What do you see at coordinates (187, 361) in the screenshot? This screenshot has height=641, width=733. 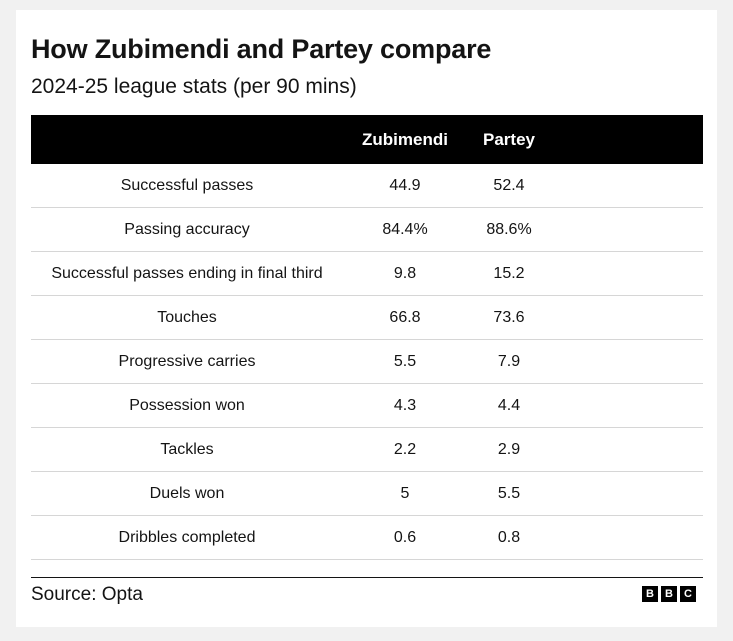 I see `metric-label: Progressive carries` at bounding box center [187, 361].